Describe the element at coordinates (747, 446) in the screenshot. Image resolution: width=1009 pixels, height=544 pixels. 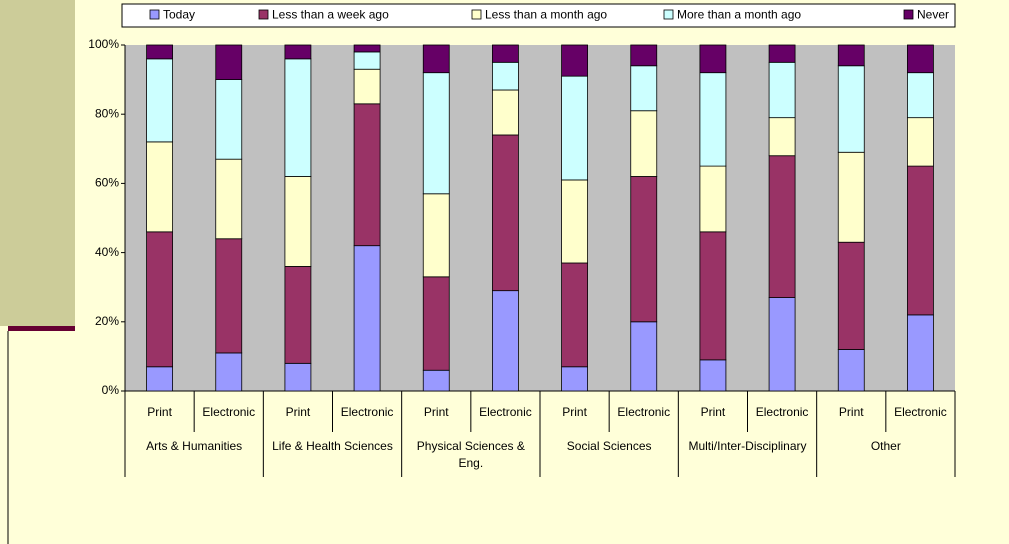
I see `group-label: Multi/Inter-Disciplinary` at that location.